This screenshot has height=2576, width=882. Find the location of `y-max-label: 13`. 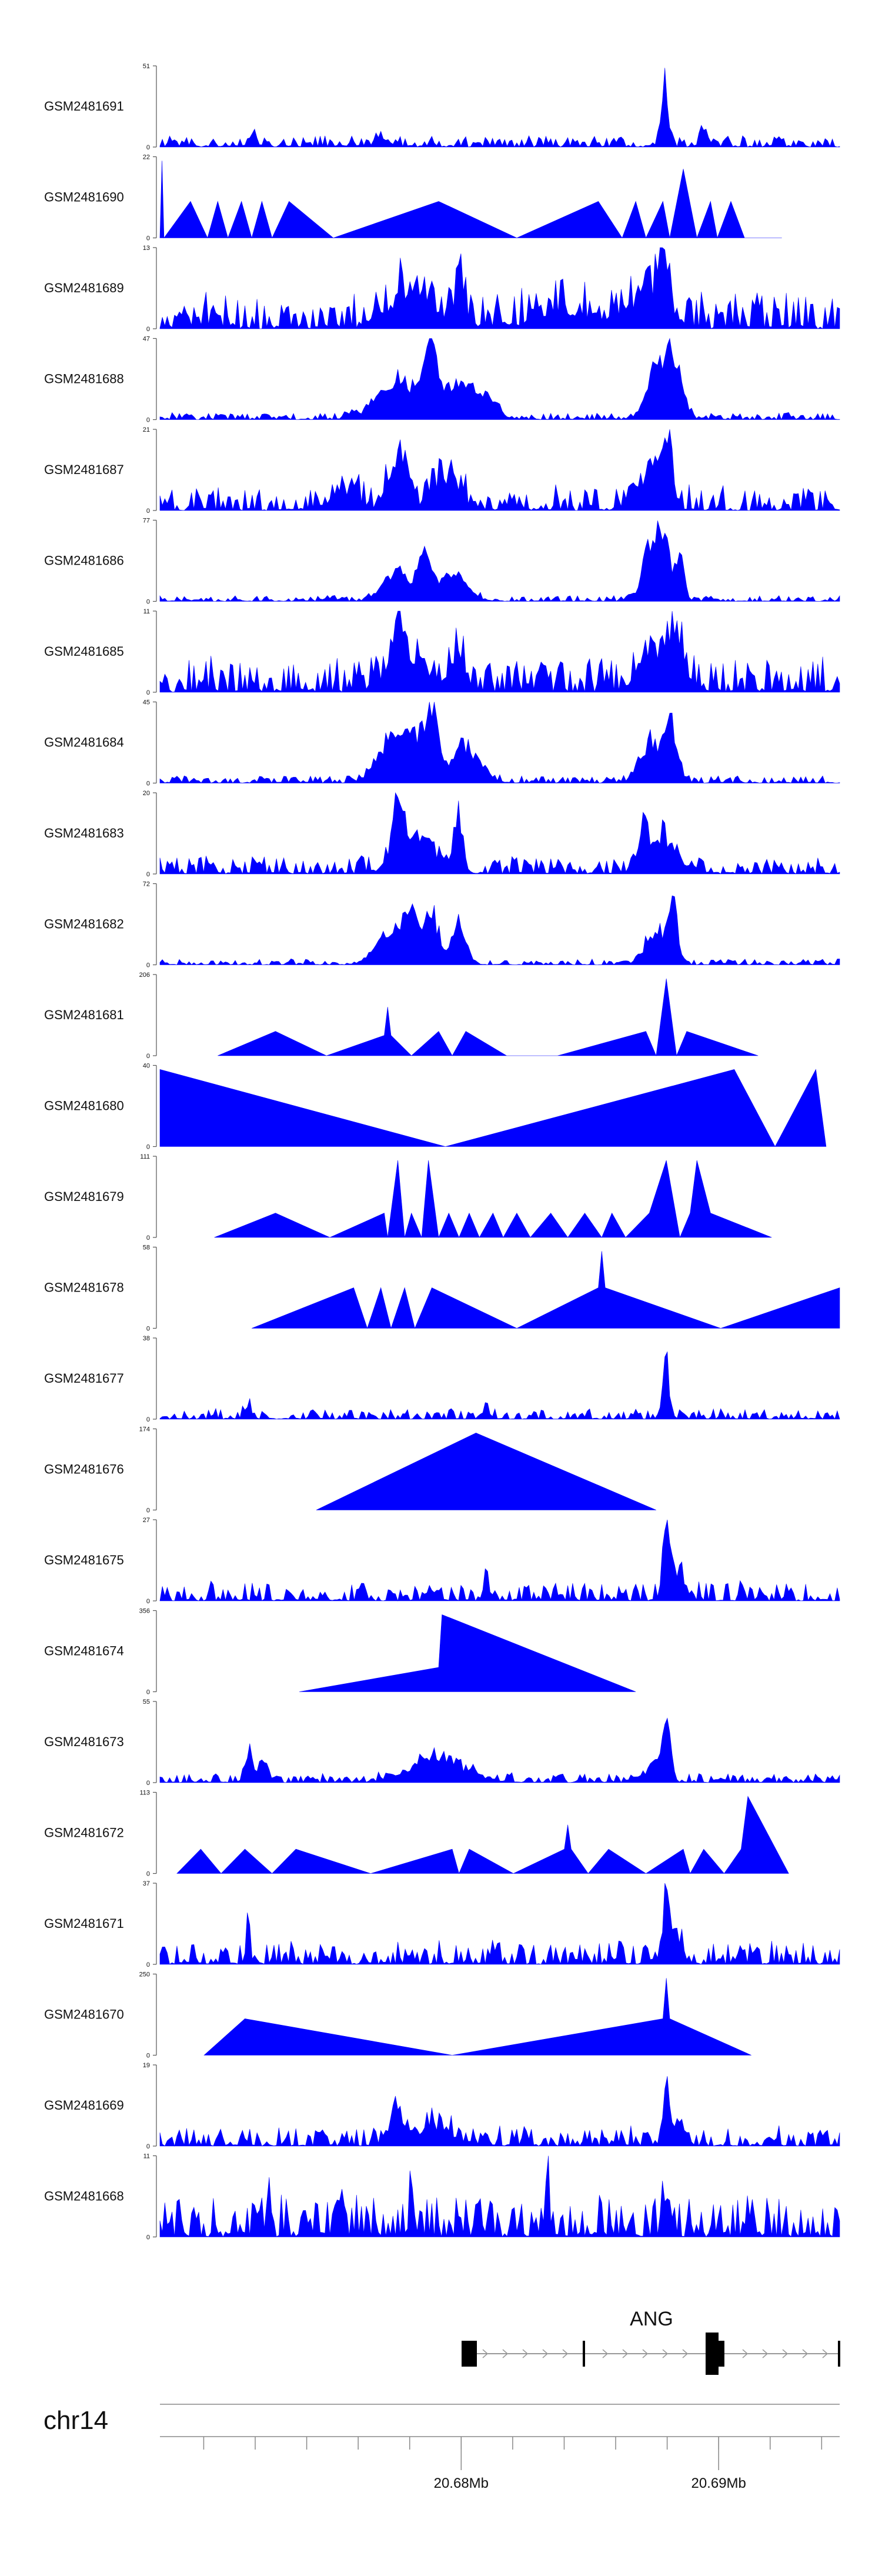

y-max-label: 13 is located at coordinates (146, 248).